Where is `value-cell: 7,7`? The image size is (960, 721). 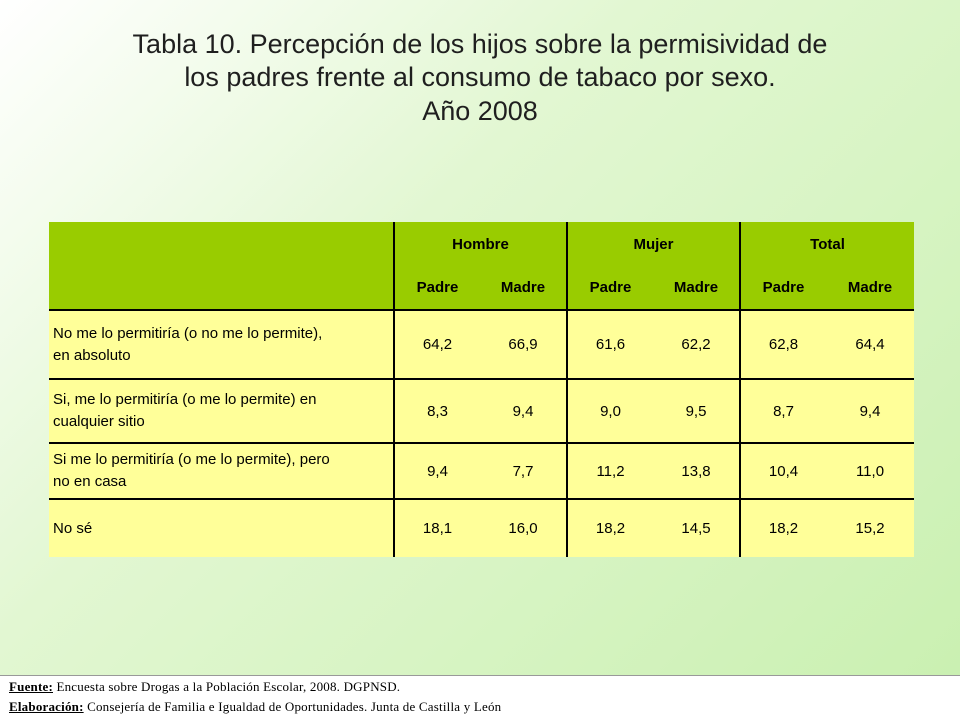 value-cell: 7,7 is located at coordinates (523, 471).